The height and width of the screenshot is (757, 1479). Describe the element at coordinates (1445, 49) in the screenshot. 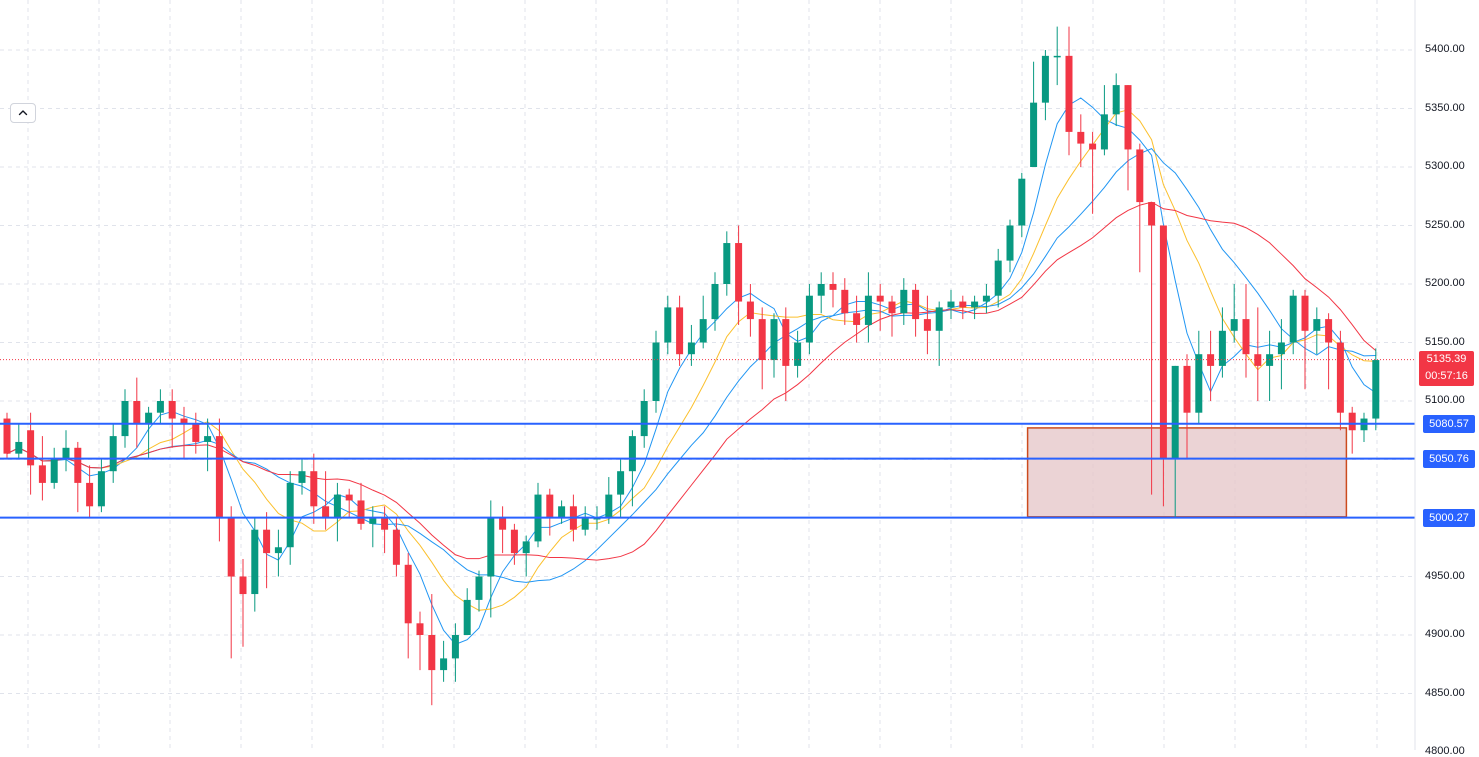

I see `price-tick-label: 5400.00` at that location.